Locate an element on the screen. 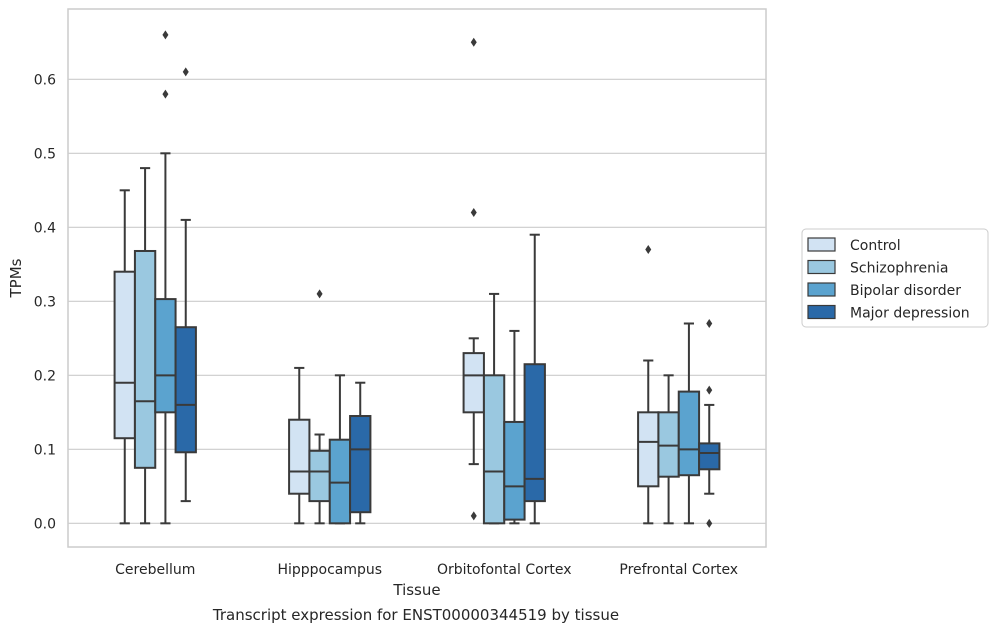 The width and height of the screenshot is (997, 634). y-tick-label: 0.2 is located at coordinates (45, 376).